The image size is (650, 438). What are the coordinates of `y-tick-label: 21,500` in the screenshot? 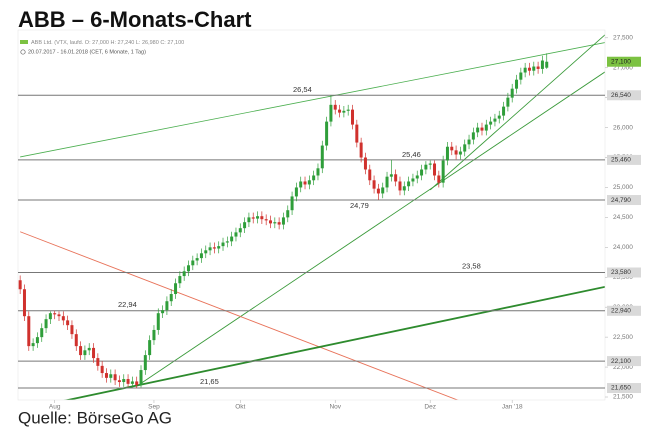 It's located at (623, 397).